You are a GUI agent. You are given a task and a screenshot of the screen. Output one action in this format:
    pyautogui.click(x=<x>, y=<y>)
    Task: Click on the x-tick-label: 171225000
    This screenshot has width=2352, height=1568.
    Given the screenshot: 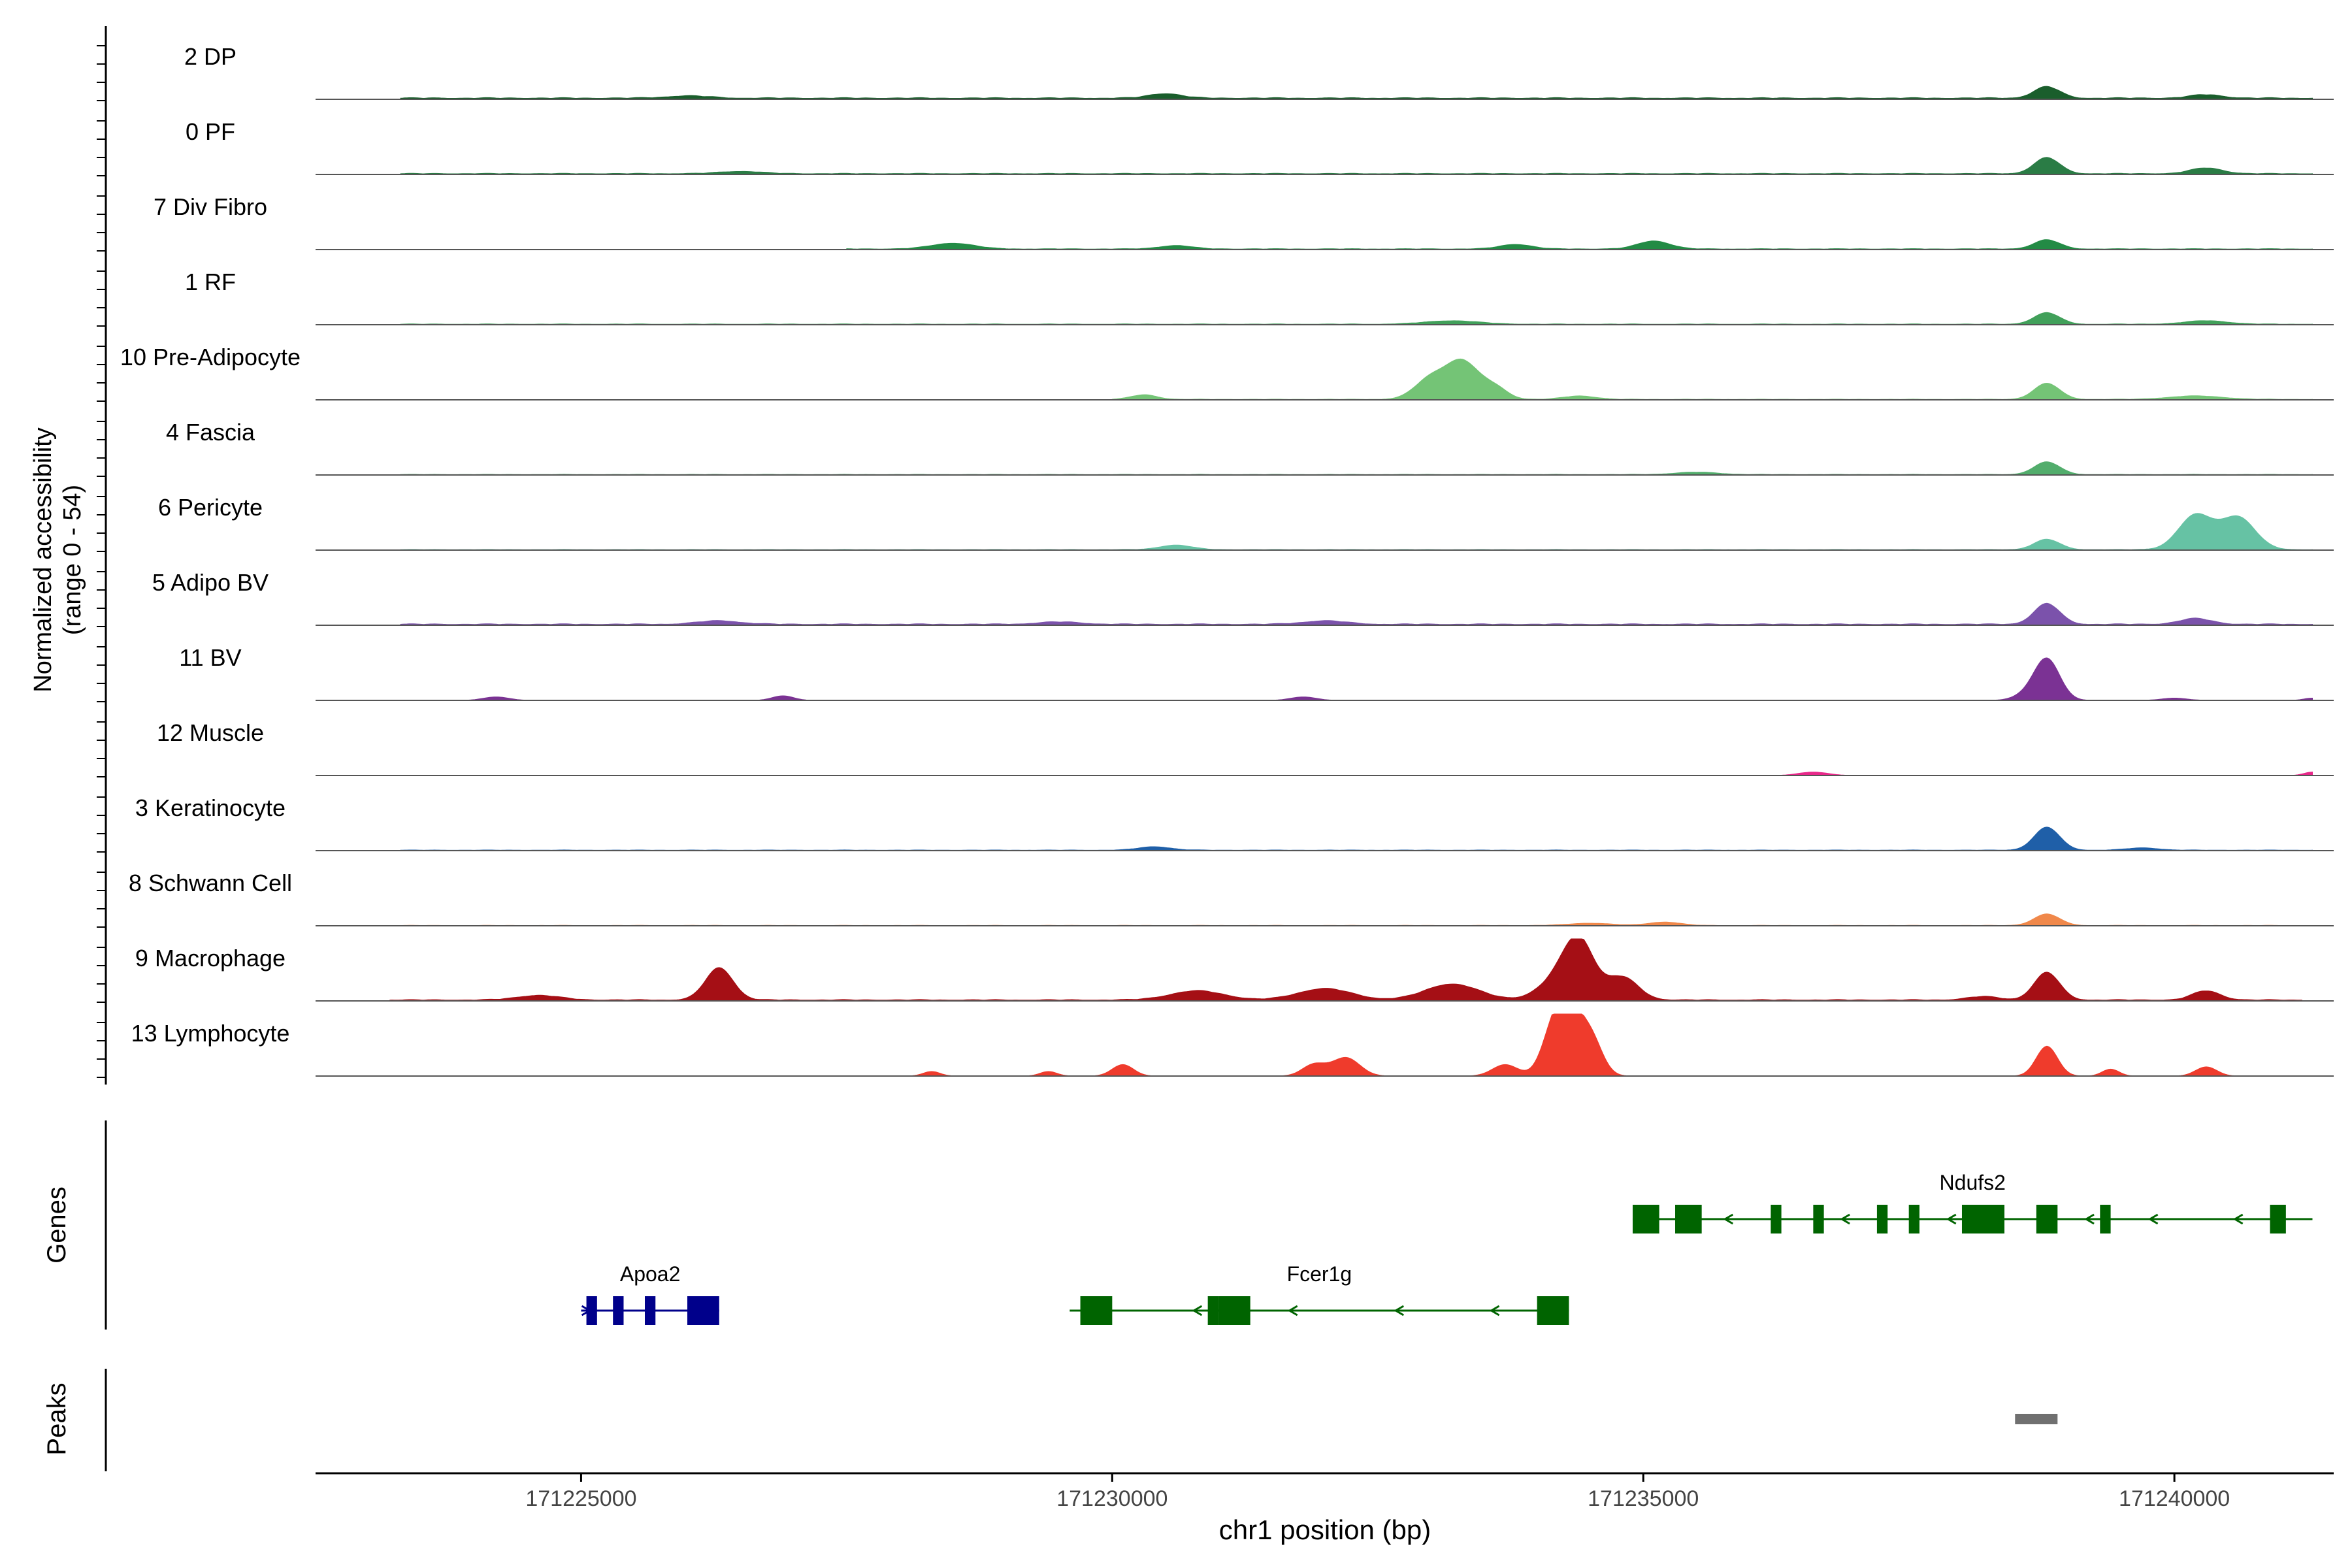 What is the action you would take?
    pyautogui.click(x=580, y=1498)
    